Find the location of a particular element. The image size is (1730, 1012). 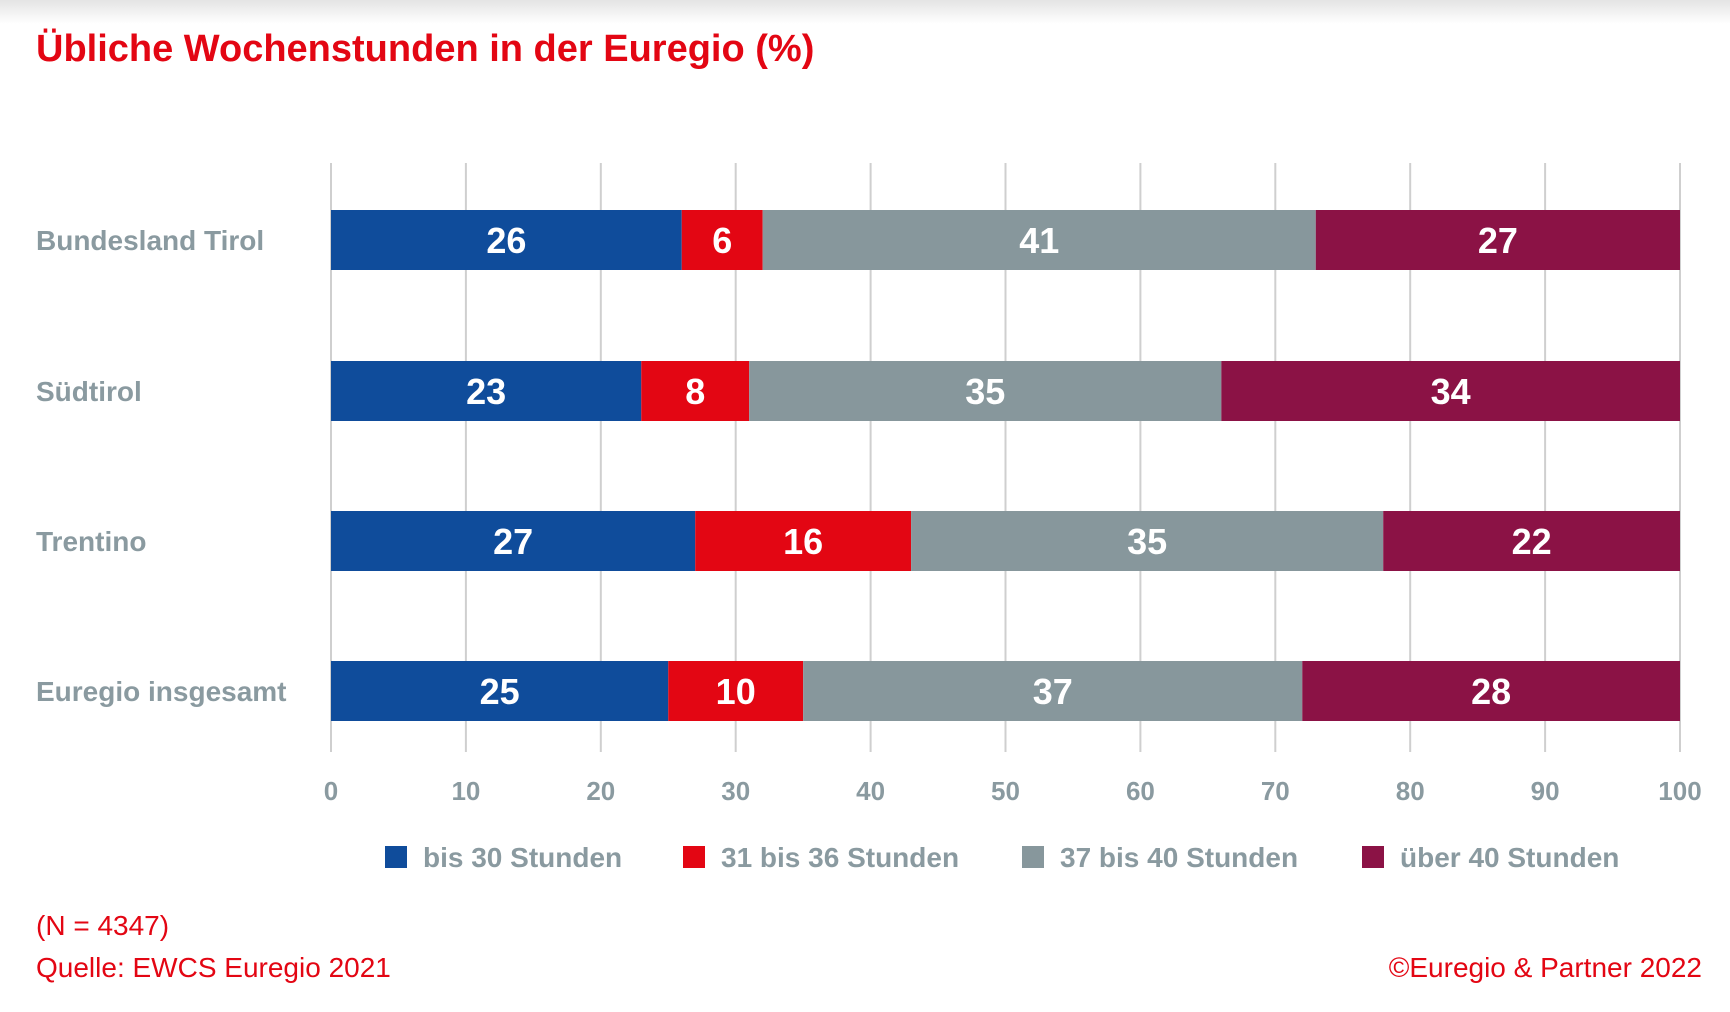

data-label-2-0: 27 is located at coordinates (513, 541).